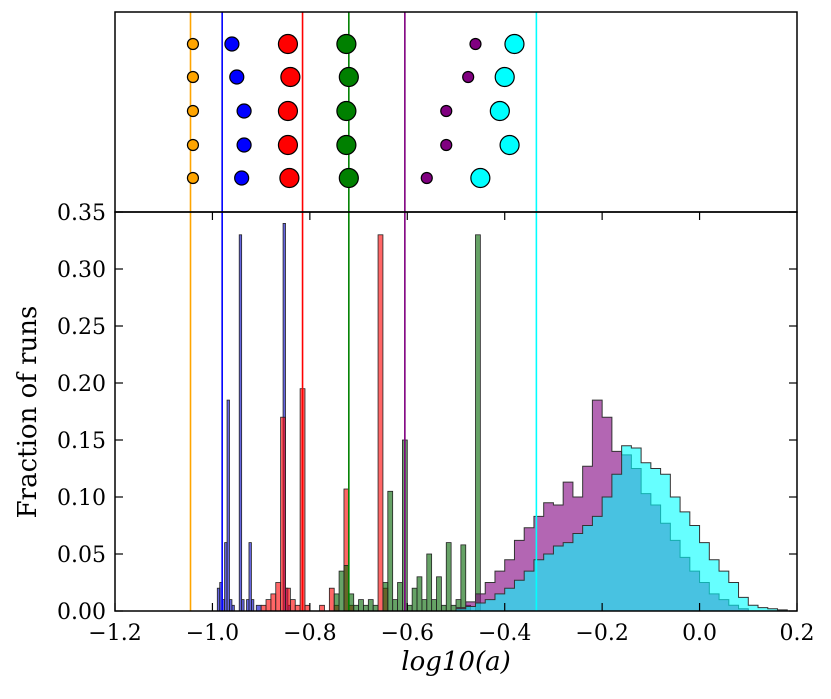 This screenshot has width=831, height=699. Describe the element at coordinates (81, 270) in the screenshot. I see `y-tick-label: 0.30` at that location.